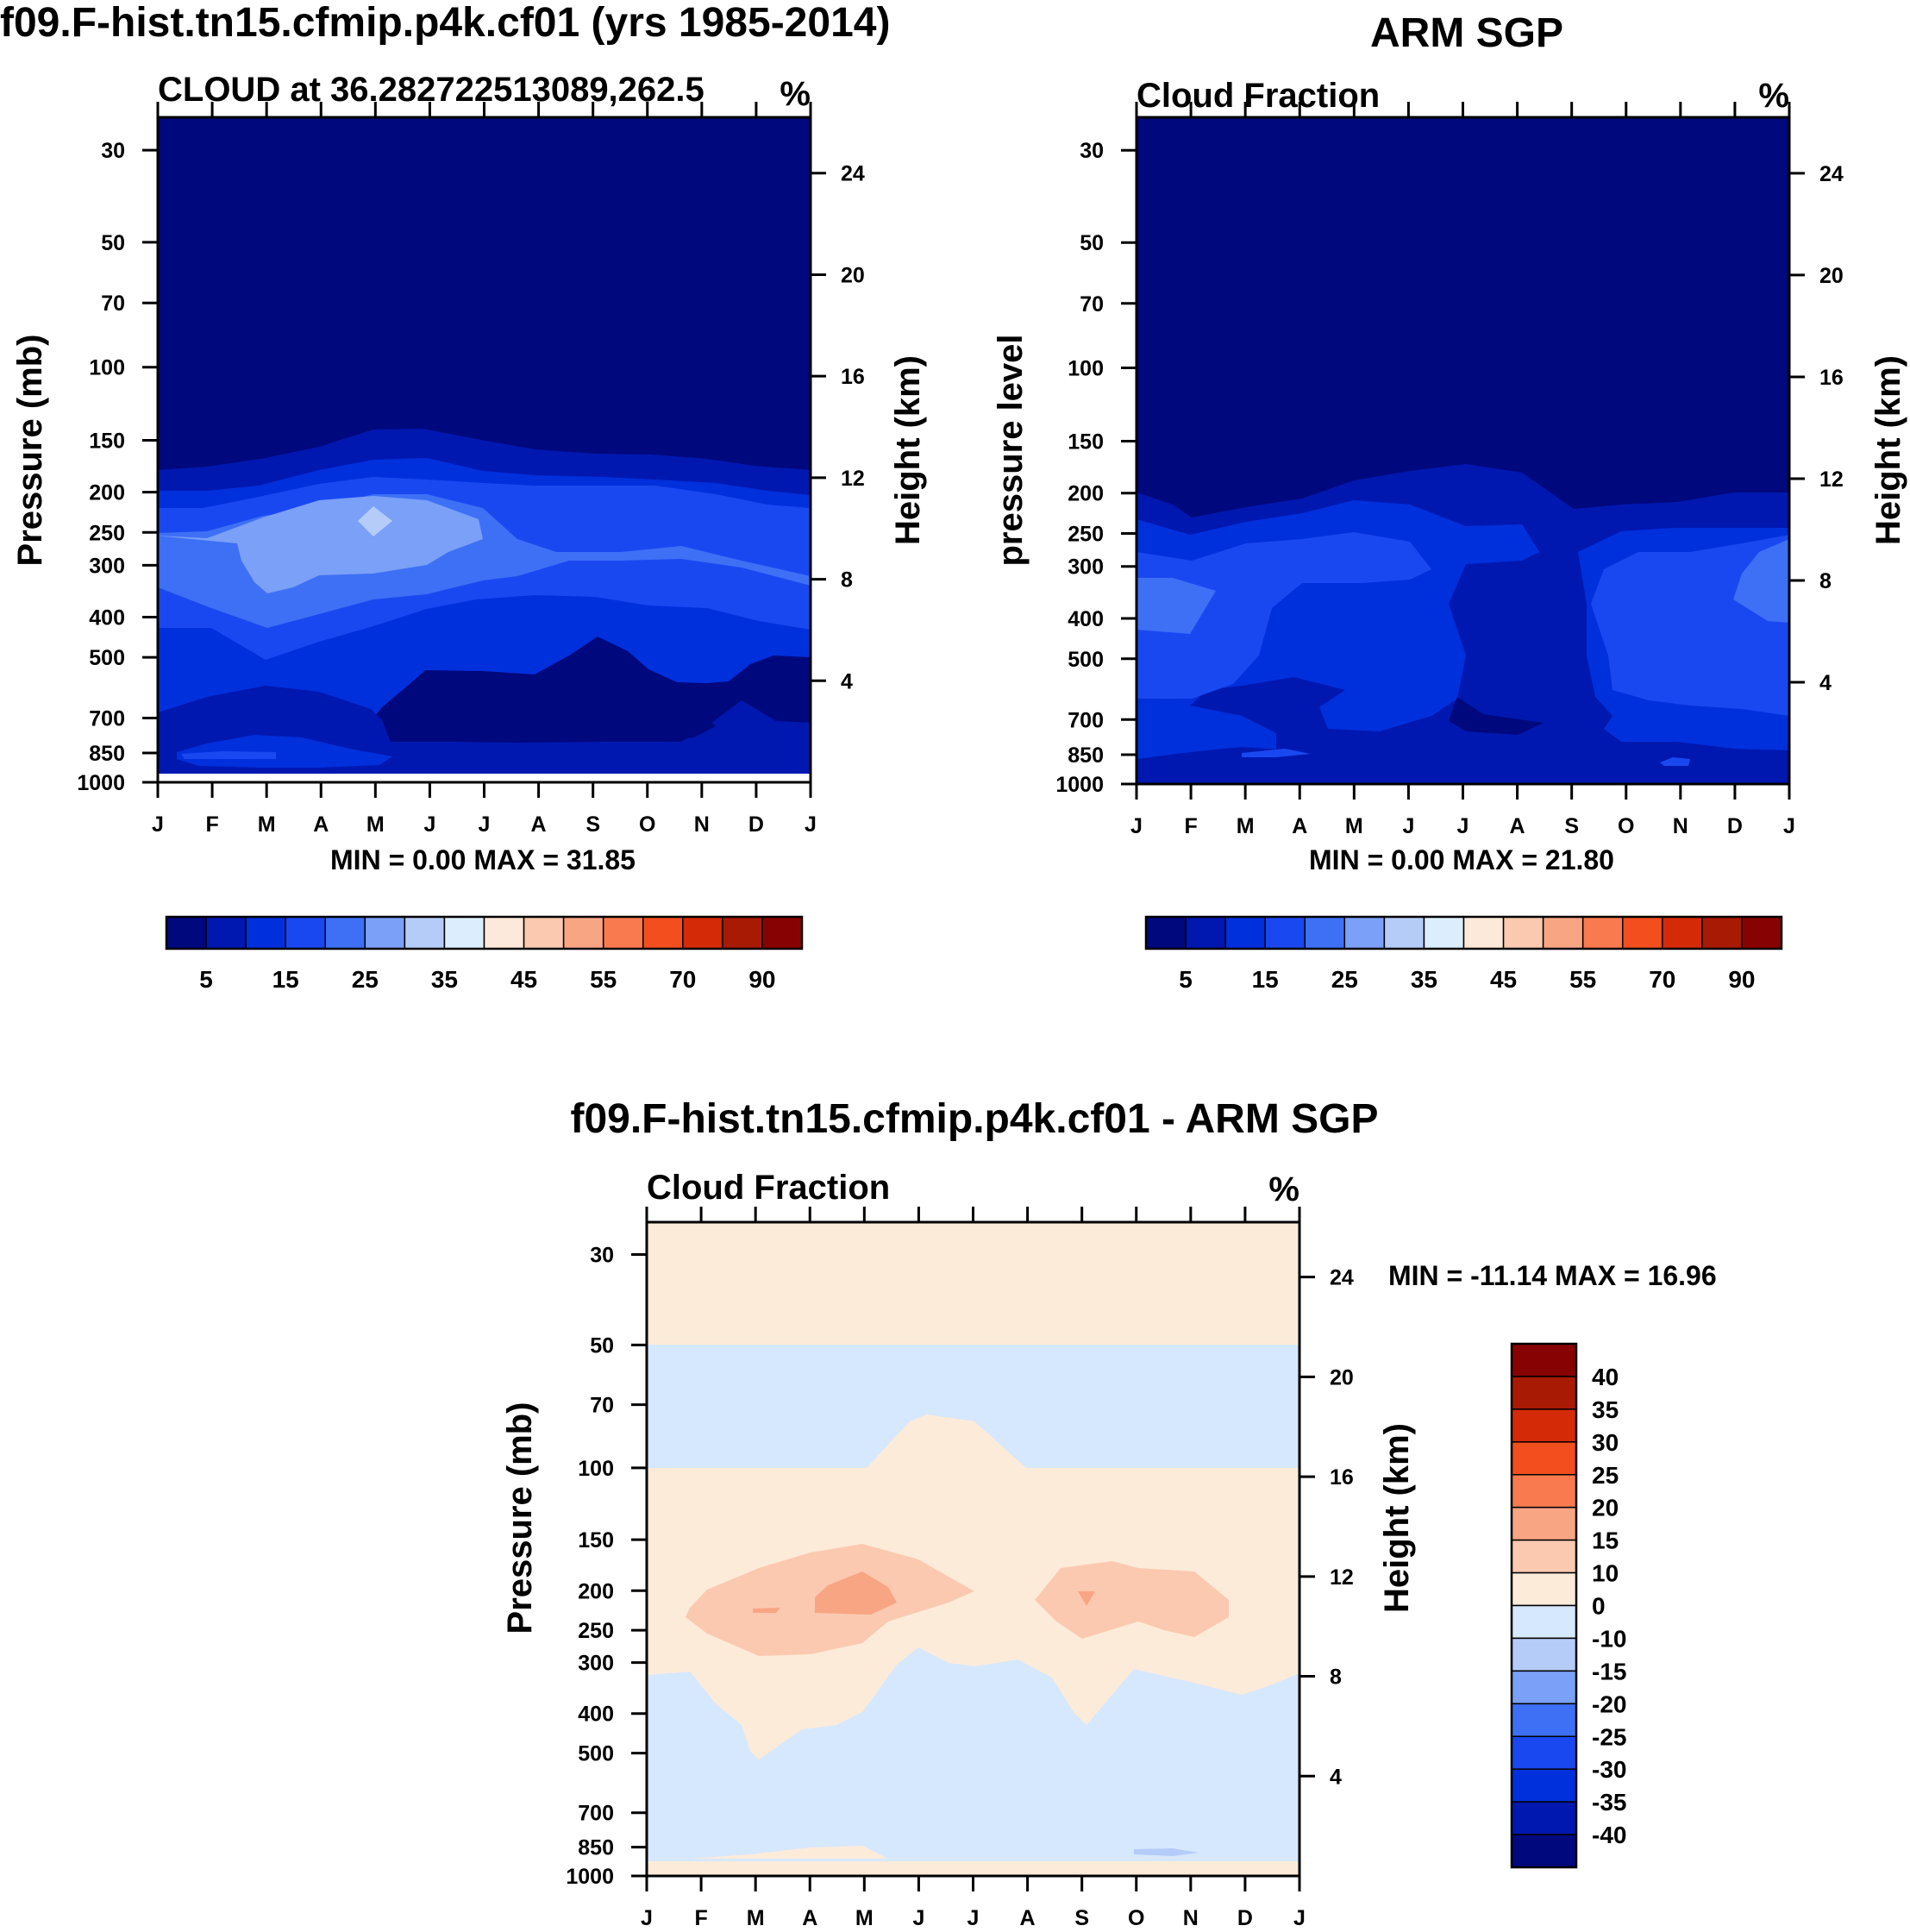 The width and height of the screenshot is (1910, 1932). Describe the element at coordinates (523, 980) in the screenshot. I see `colorbar-label: 45` at that location.